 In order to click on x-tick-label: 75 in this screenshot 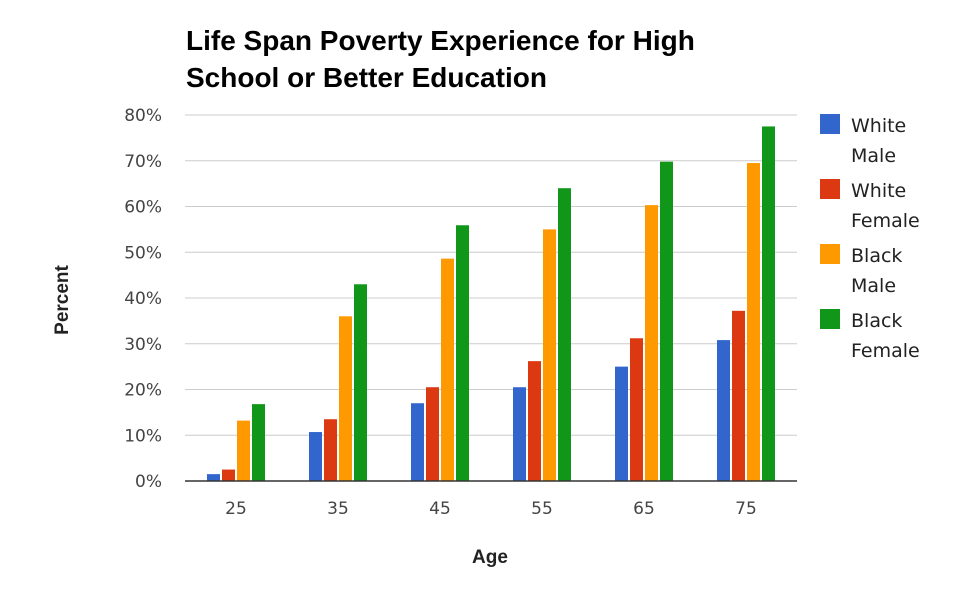, I will do `click(746, 509)`.